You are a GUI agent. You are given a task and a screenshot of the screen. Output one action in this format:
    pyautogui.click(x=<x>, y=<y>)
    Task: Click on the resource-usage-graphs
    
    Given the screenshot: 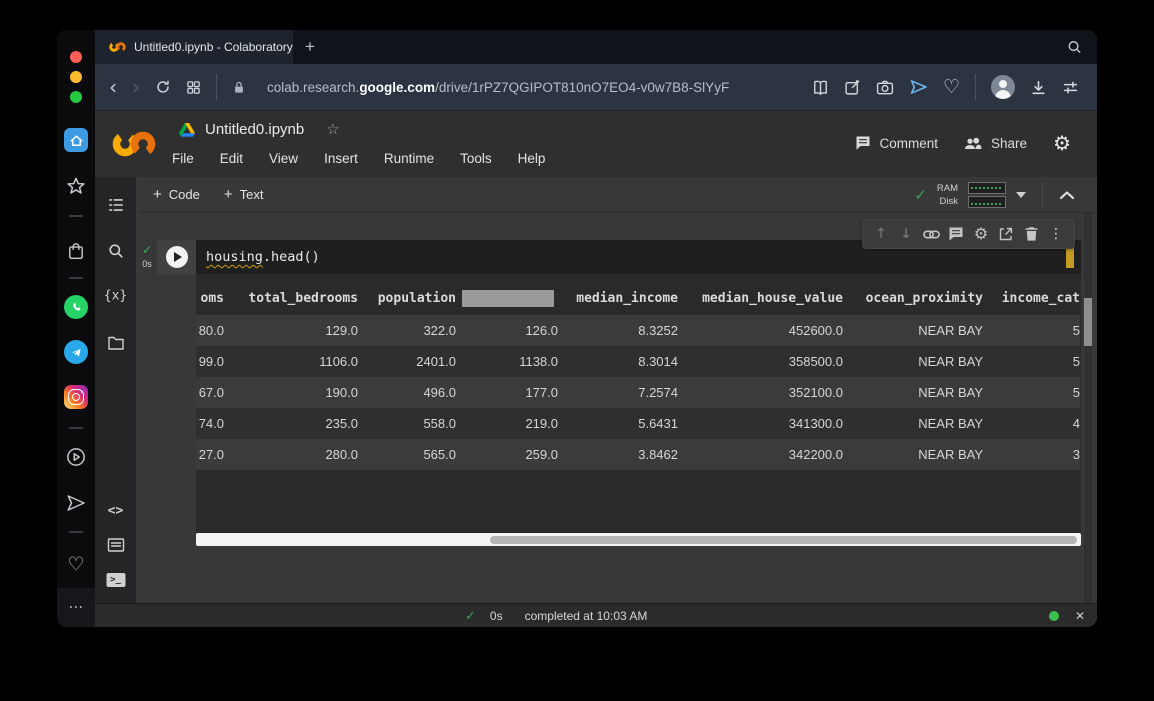 What is the action you would take?
    pyautogui.click(x=987, y=195)
    